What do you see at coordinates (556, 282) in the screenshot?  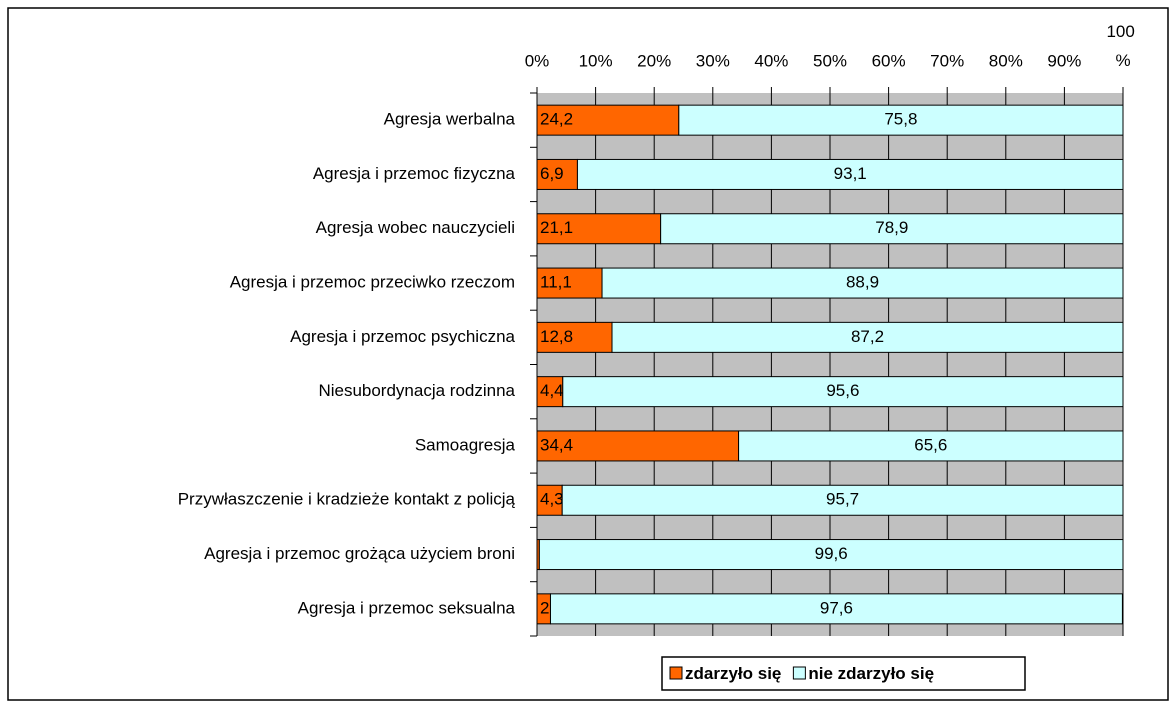 I see `data-label: 11,1` at bounding box center [556, 282].